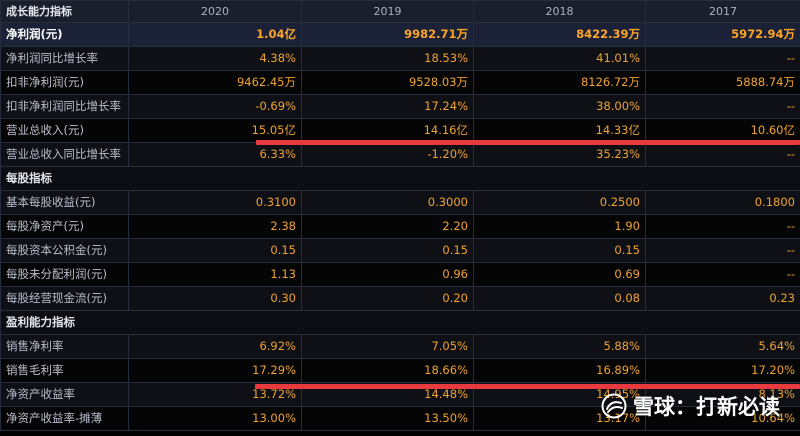  I want to click on row-label: 每股经营现金流(元), so click(64, 298).